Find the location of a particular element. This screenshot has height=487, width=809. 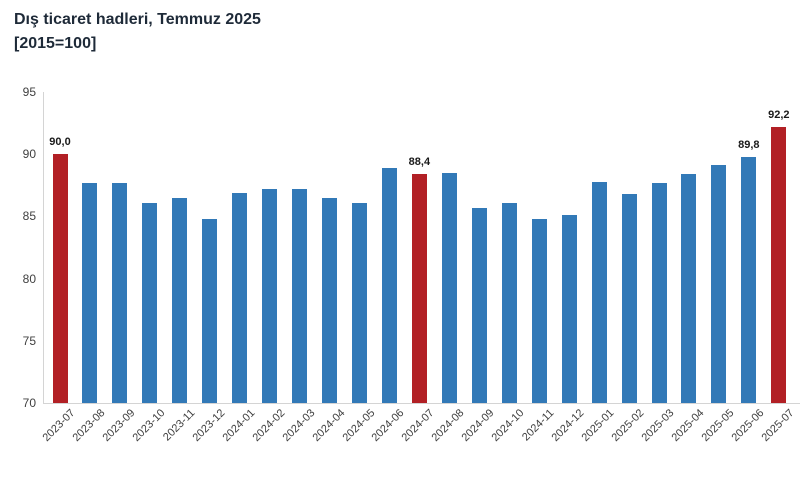

data-label-2025-07: 92,2 is located at coordinates (779, 114).